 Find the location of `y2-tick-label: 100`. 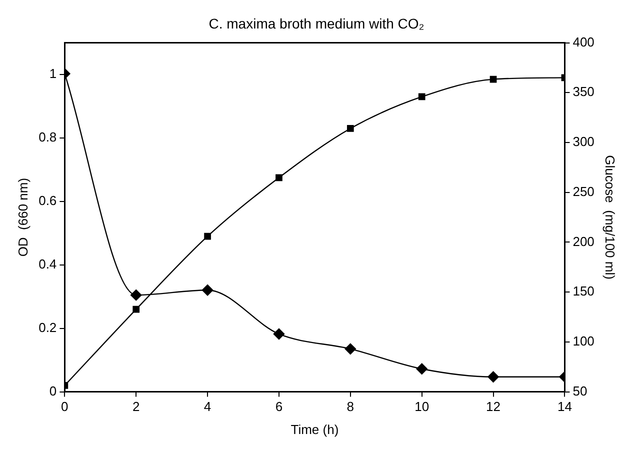

y2-tick-label: 100 is located at coordinates (583, 341).